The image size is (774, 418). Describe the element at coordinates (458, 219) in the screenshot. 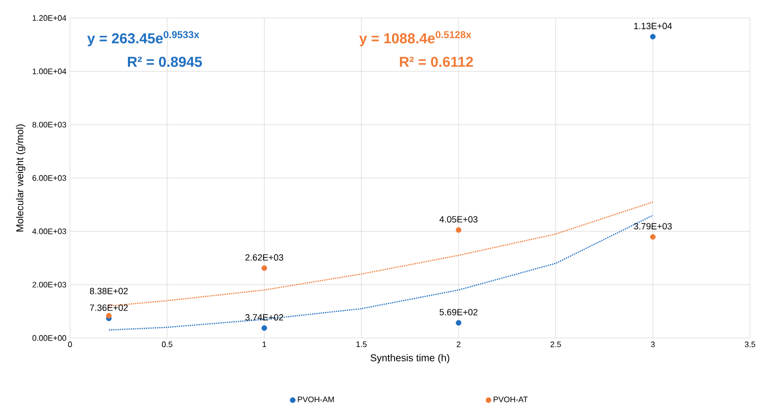

I see `data-label: 4.05E+03` at that location.